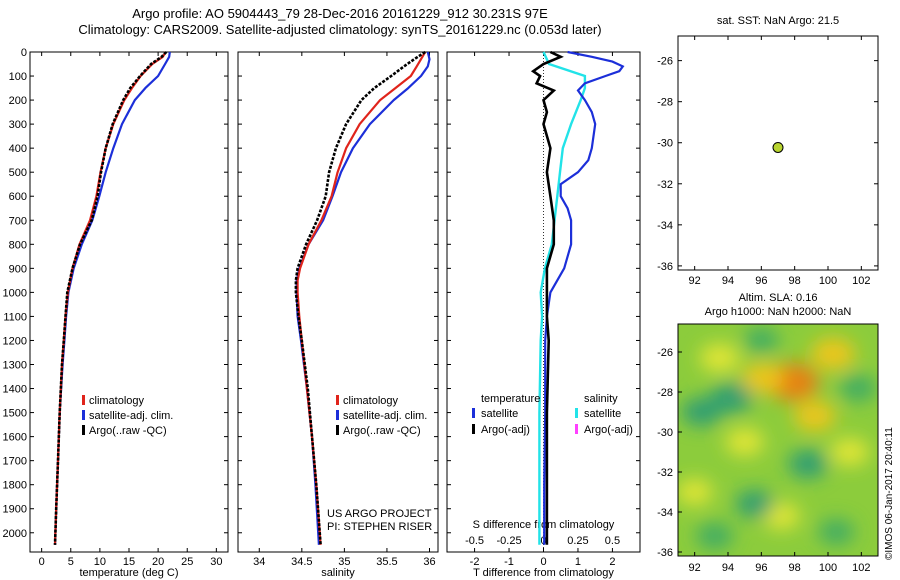 The width and height of the screenshot is (900, 580). Describe the element at coordinates (15, 366) in the screenshot. I see `y-tick-label: 1300` at that location.